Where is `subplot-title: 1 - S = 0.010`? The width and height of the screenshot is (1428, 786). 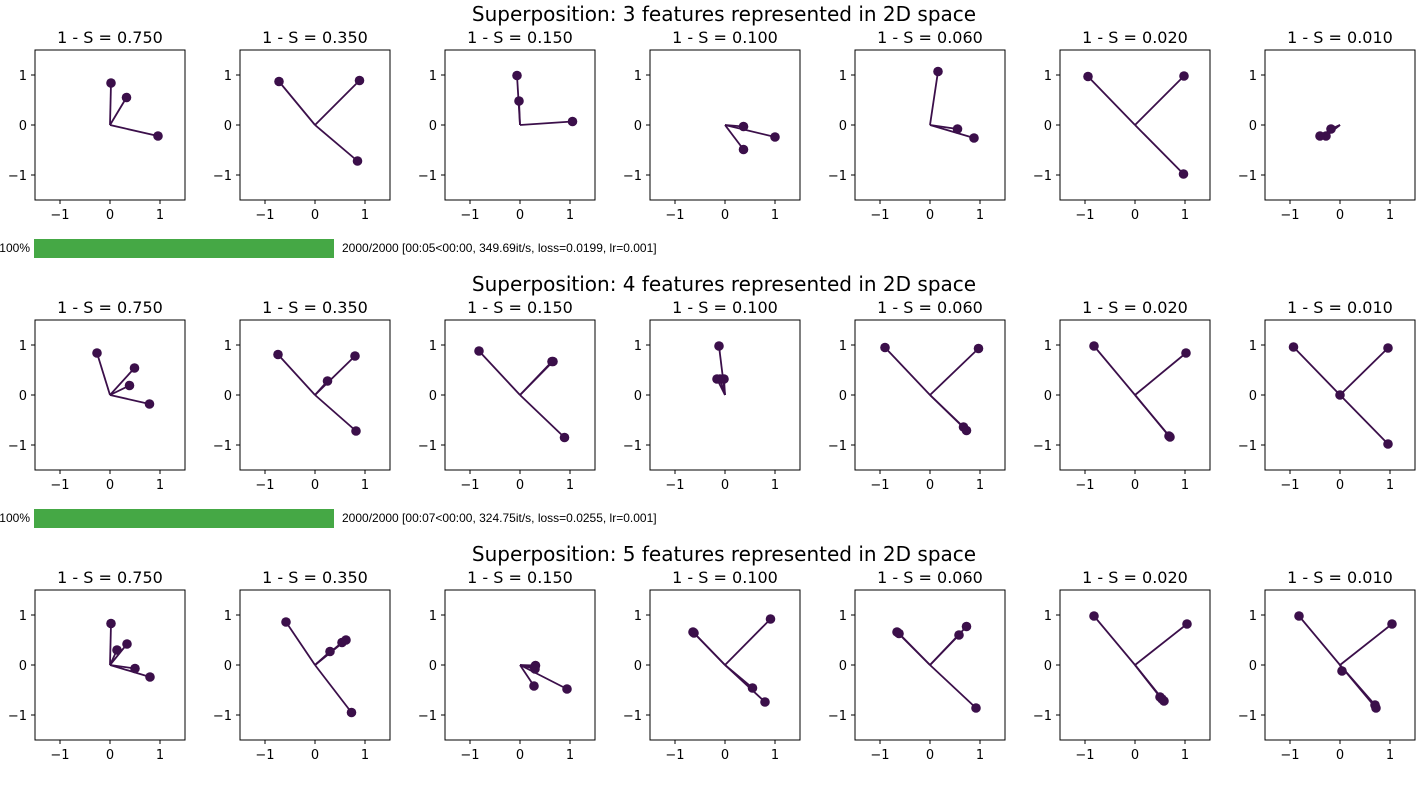
subplot-title: 1 - S = 0.010 is located at coordinates (1340, 37).